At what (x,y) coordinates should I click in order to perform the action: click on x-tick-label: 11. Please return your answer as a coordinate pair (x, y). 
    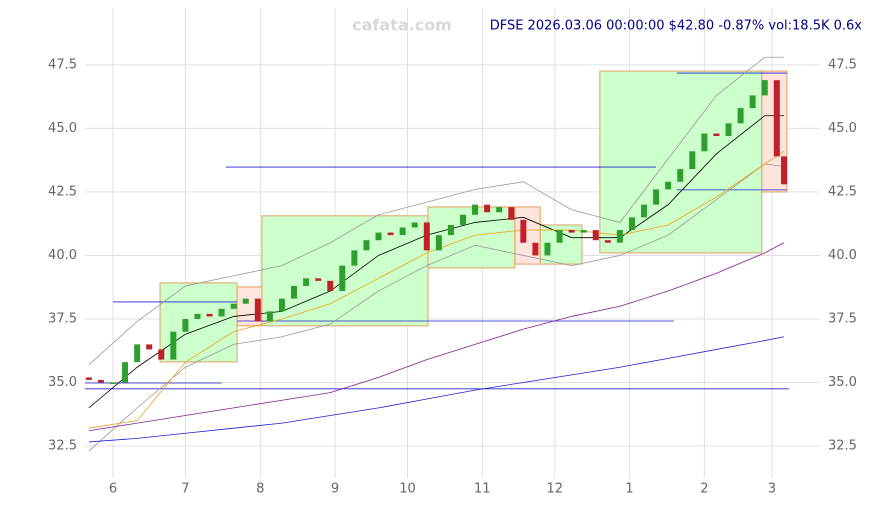
    Looking at the image, I should click on (482, 489).